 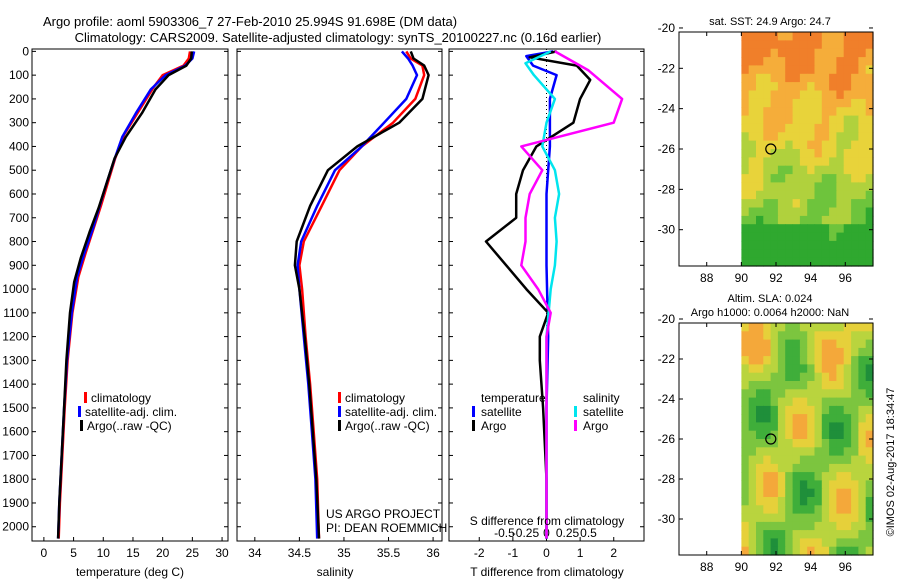 I want to click on x-tick-label: 5, so click(x=73, y=553).